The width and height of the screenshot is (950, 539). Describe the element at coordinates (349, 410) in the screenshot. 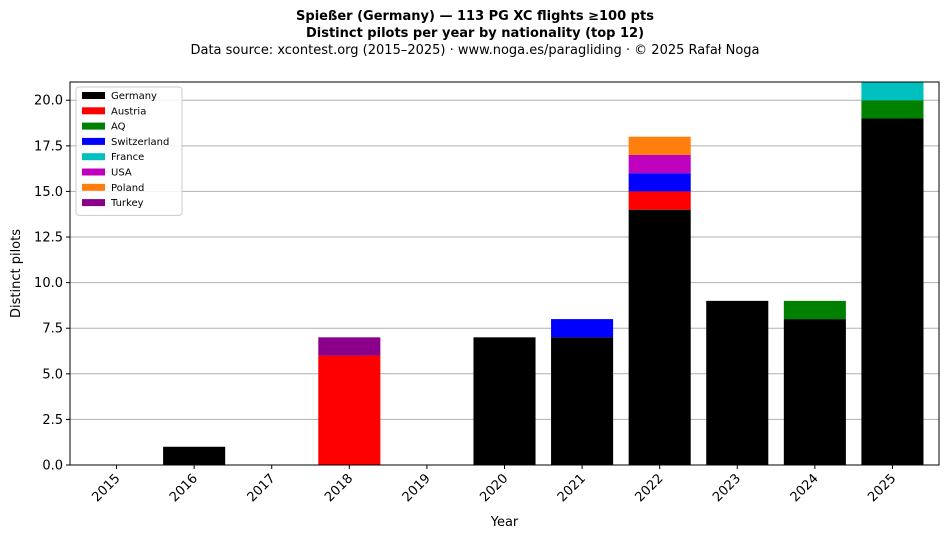

I see `bar-segment-austria-2018` at that location.